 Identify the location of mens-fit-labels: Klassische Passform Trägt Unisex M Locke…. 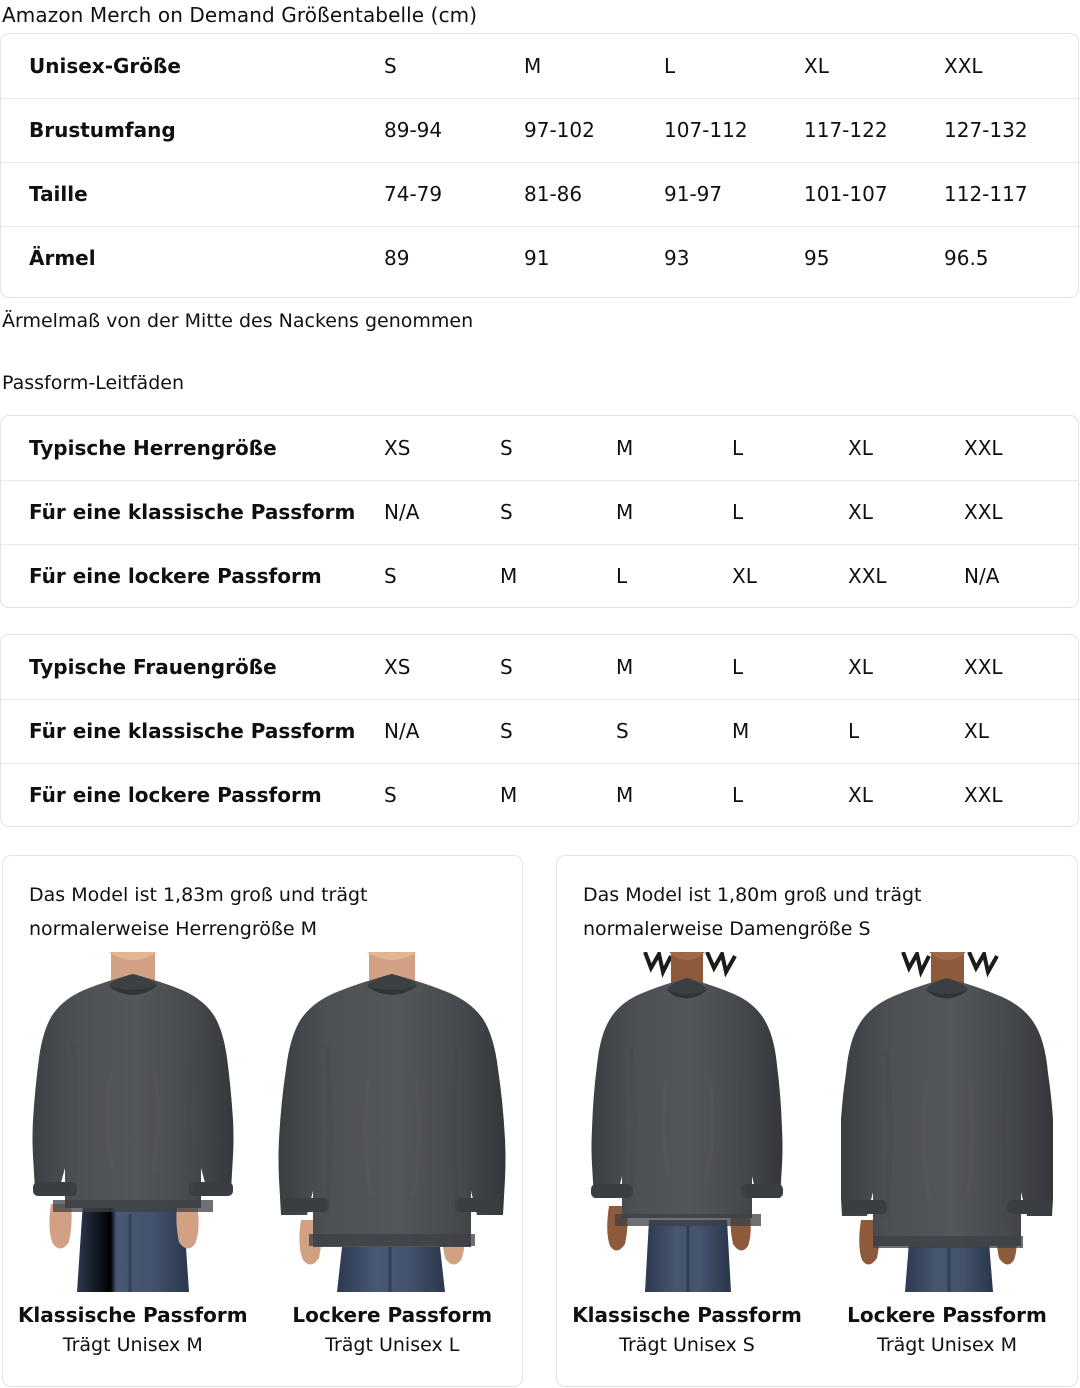
(262, 1330).